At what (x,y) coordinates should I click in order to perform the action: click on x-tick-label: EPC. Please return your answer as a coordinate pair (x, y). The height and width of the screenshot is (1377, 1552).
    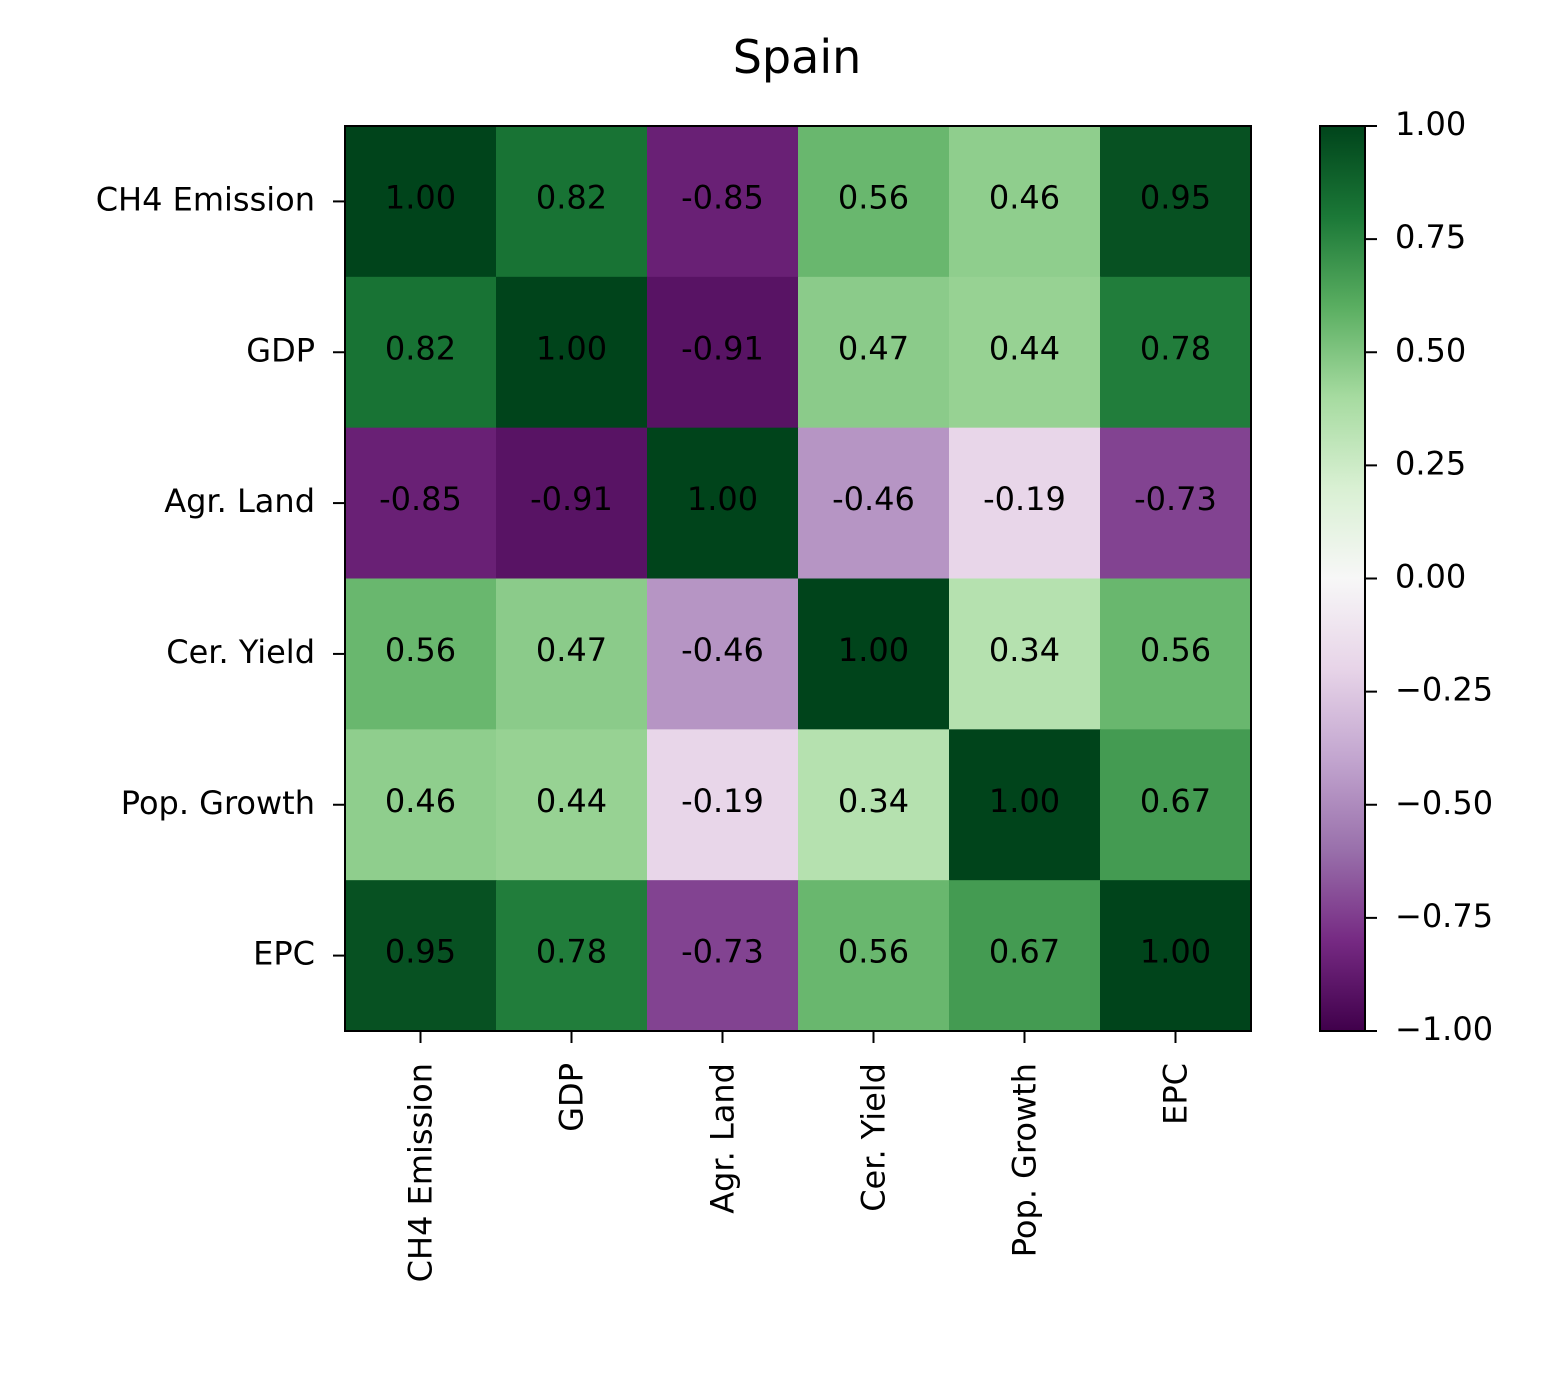
    Looking at the image, I should click on (1176, 1094).